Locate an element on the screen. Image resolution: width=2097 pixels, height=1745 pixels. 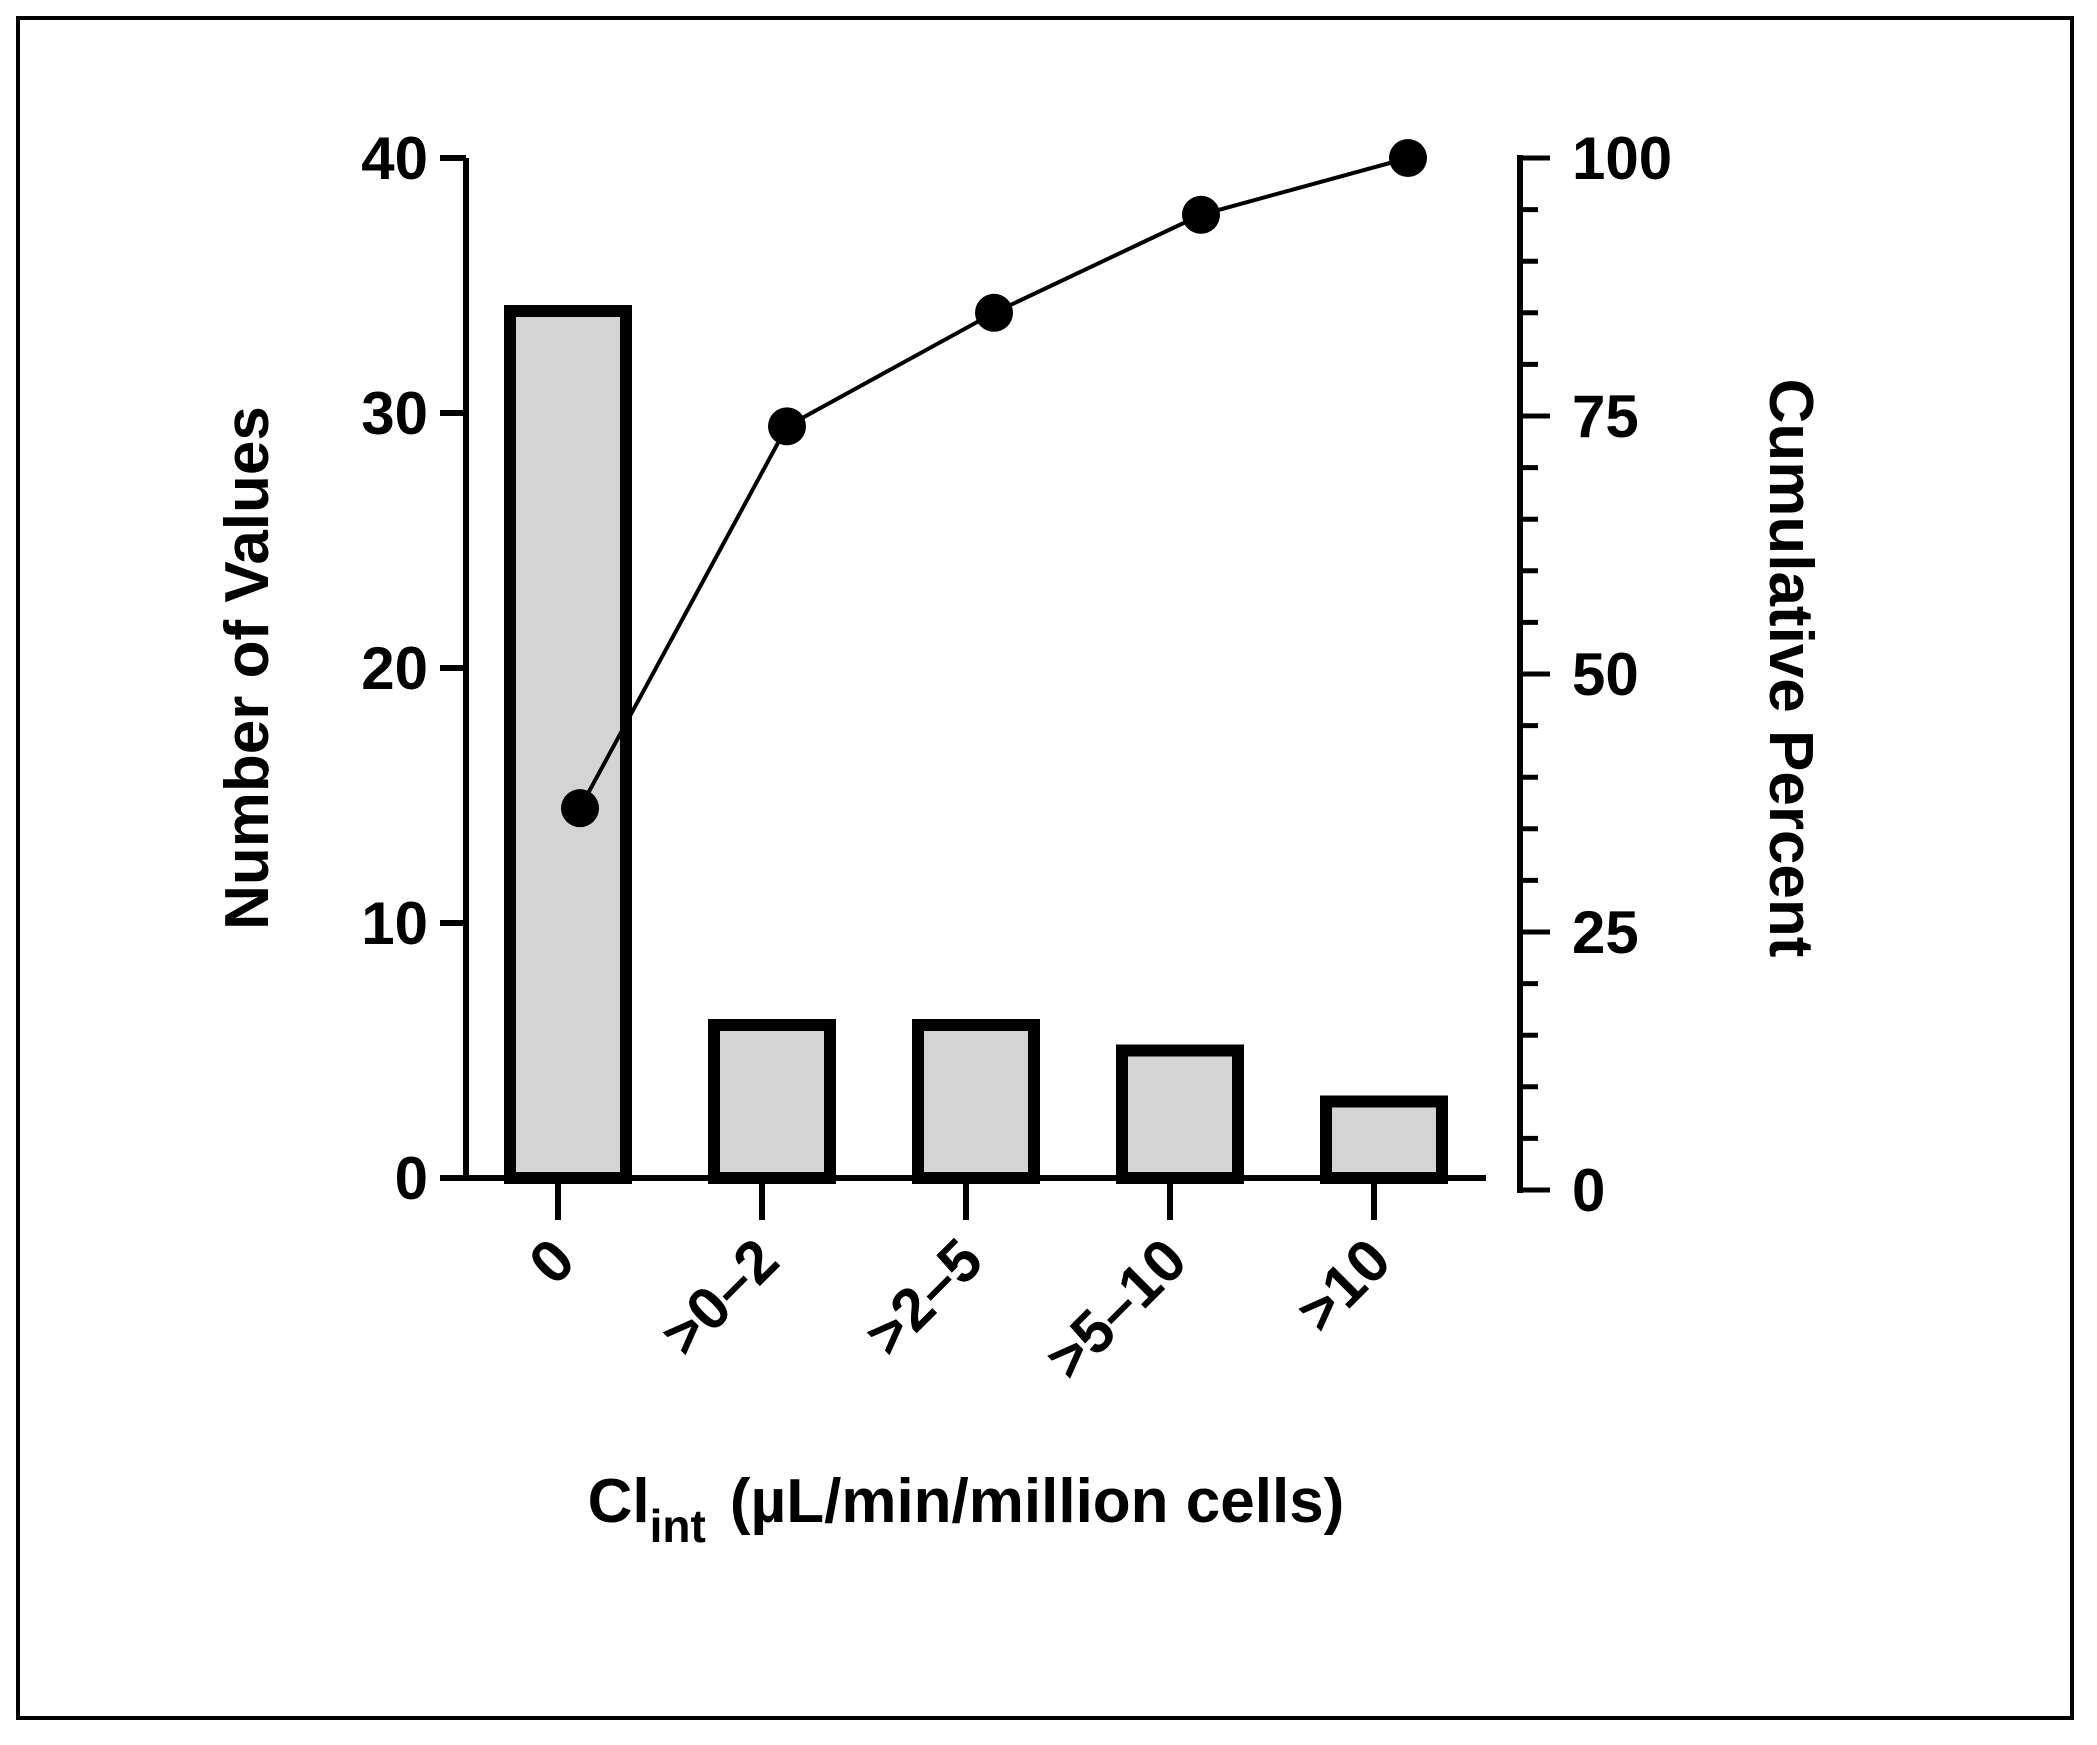
x-tick-label-0: 0 is located at coordinates (551, 1261).